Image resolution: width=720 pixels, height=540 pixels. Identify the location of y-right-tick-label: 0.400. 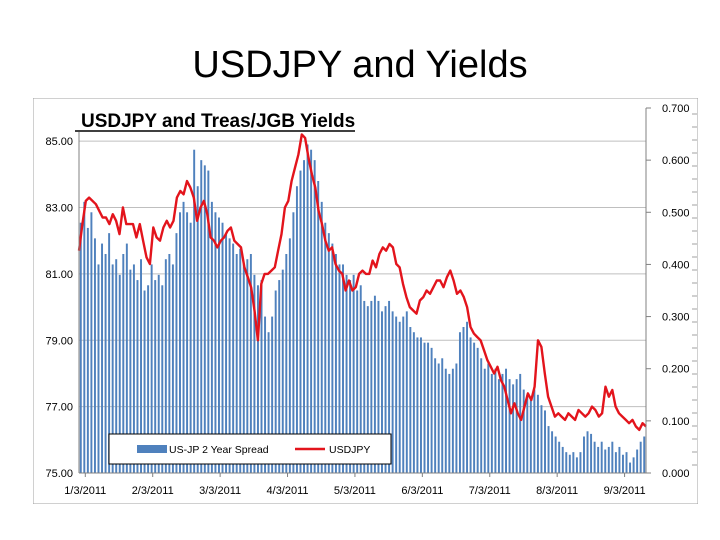
(676, 265).